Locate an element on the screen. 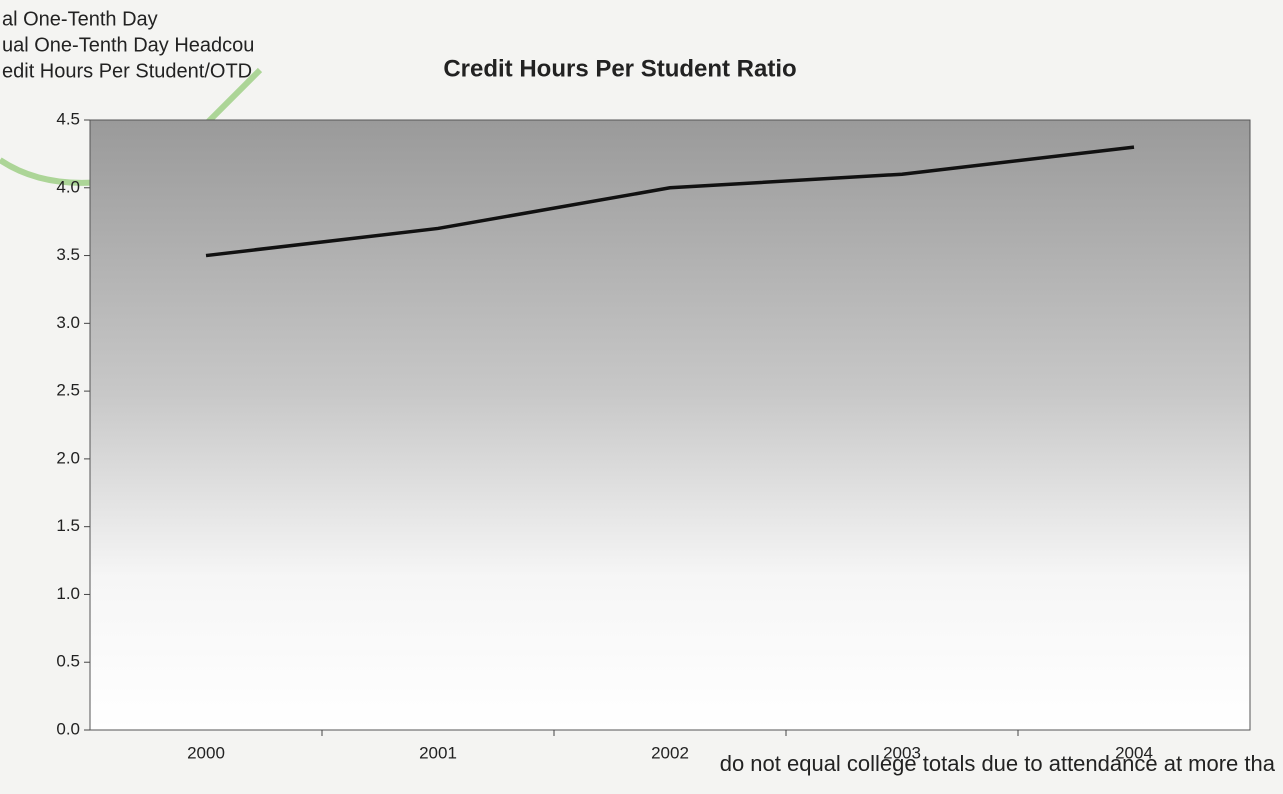 This screenshot has width=1283, height=794. x-tick-label: 2003 is located at coordinates (902, 752).